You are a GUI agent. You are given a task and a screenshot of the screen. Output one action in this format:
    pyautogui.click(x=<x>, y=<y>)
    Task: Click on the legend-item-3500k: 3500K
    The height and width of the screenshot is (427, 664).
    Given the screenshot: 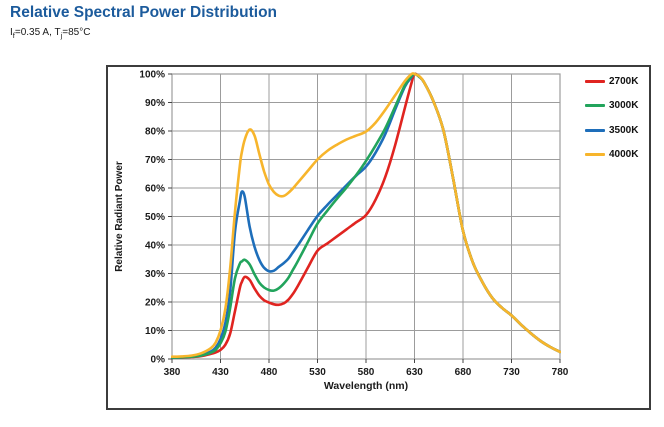 What is the action you would take?
    pyautogui.click(x=611, y=130)
    